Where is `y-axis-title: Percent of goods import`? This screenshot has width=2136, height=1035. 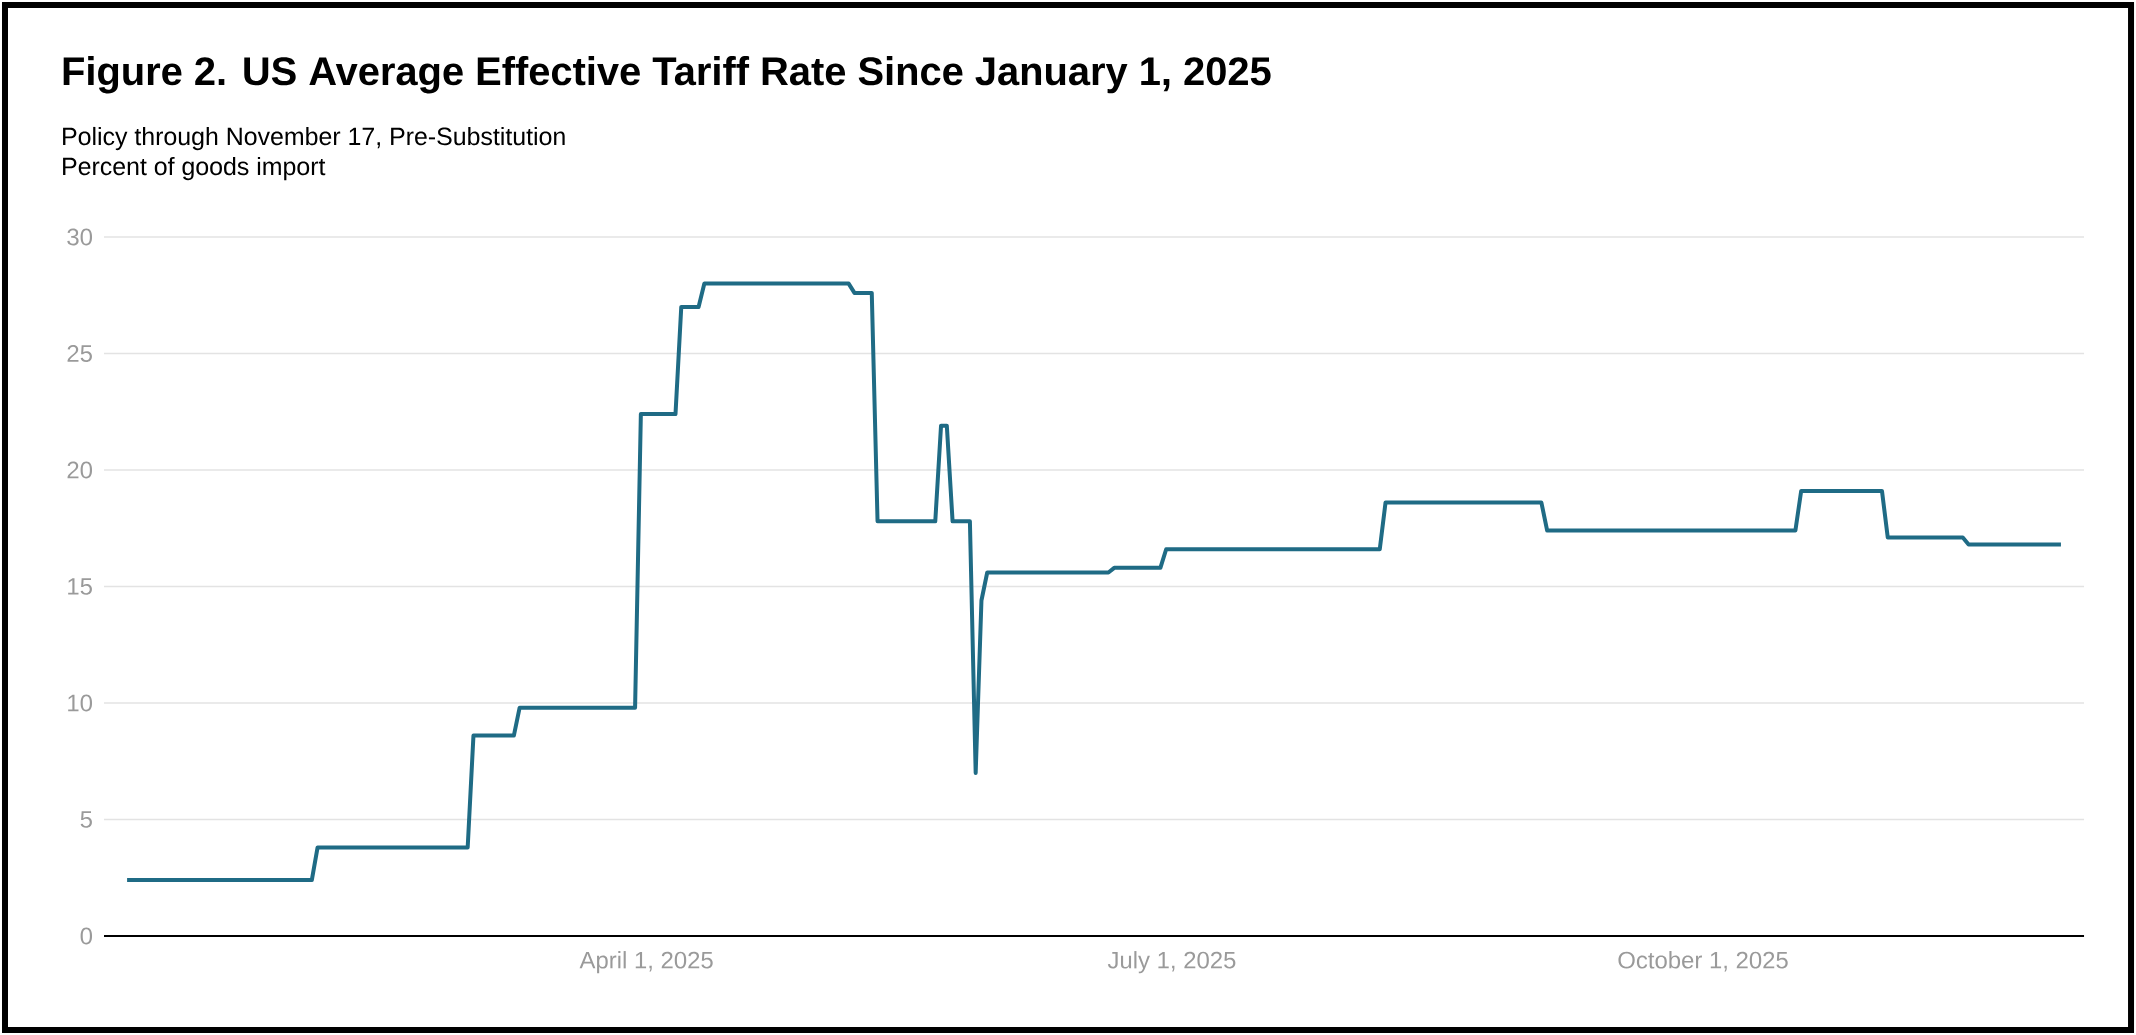 y-axis-title: Percent of goods import is located at coordinates (194, 168).